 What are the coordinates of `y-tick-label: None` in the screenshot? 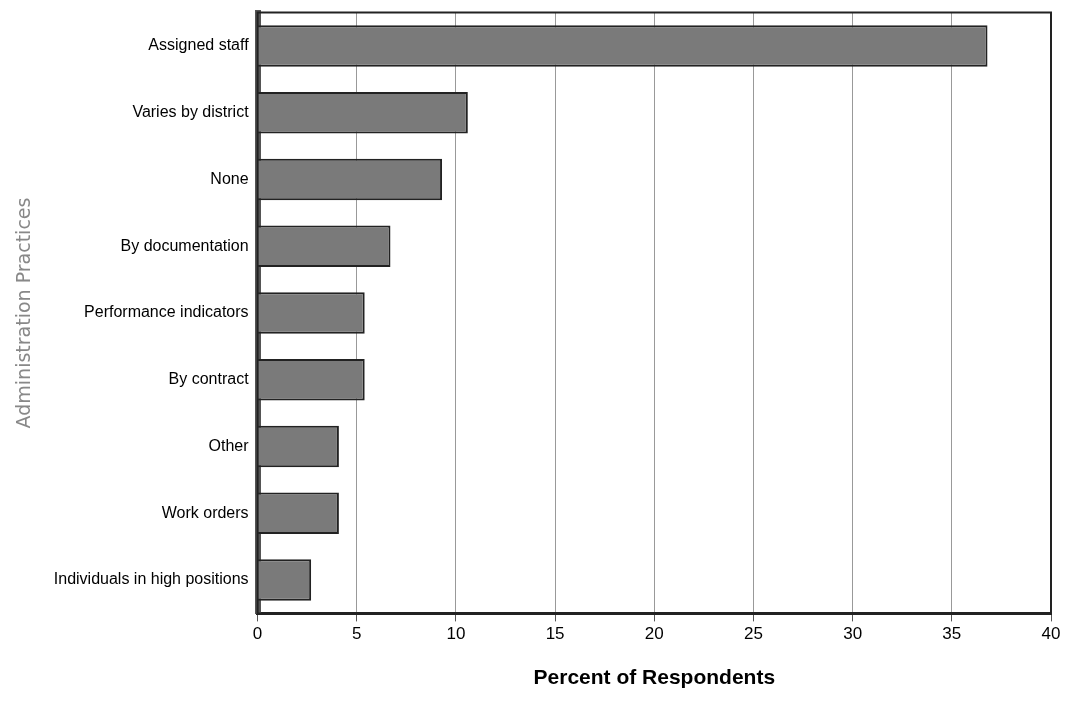 It's located at (229, 178).